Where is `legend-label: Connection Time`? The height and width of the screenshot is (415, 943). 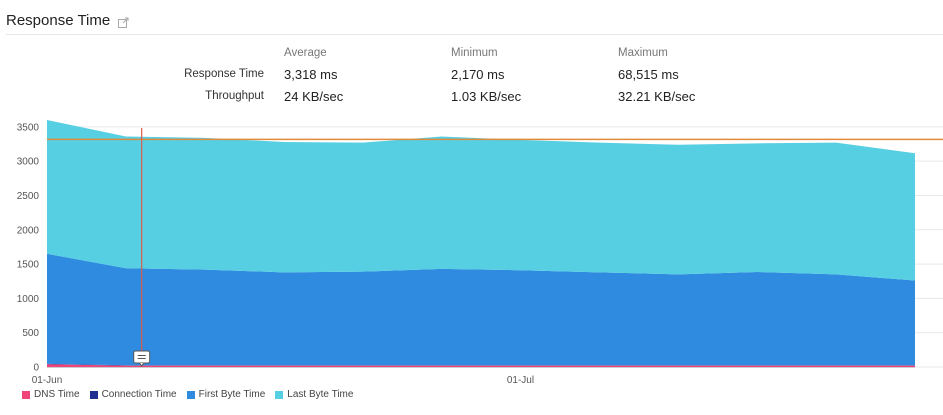
legend-label: Connection Time is located at coordinates (139, 394).